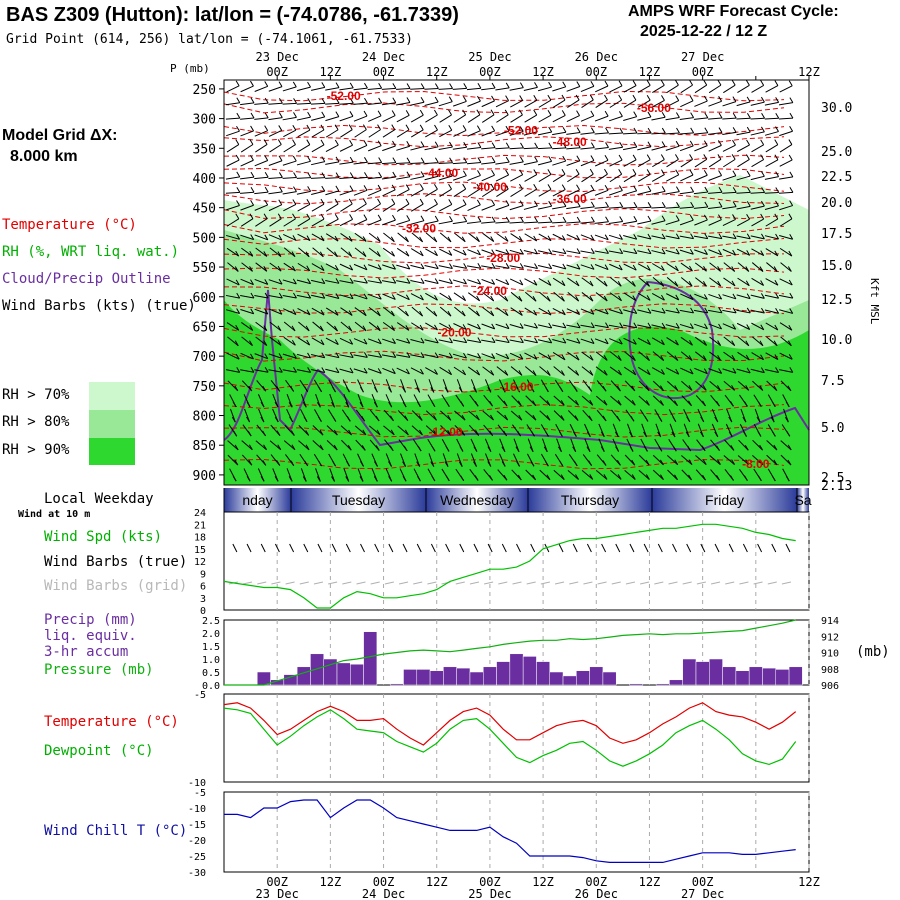 This screenshot has height=900, width=900. Describe the element at coordinates (504, 142) in the screenshot. I see `isotherm-line` at that location.